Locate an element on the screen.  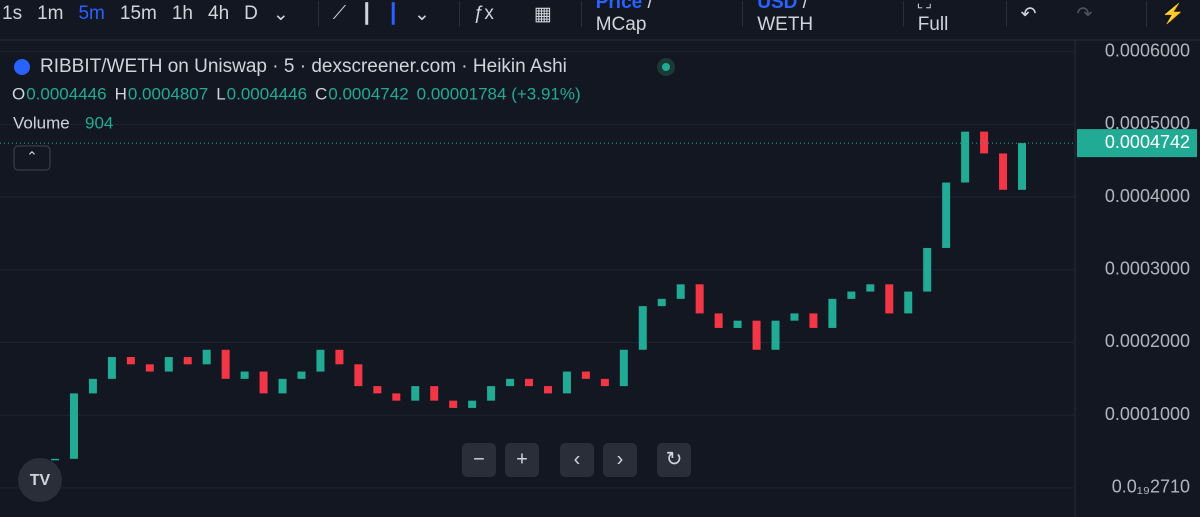
reset is located at coordinates (674, 460).